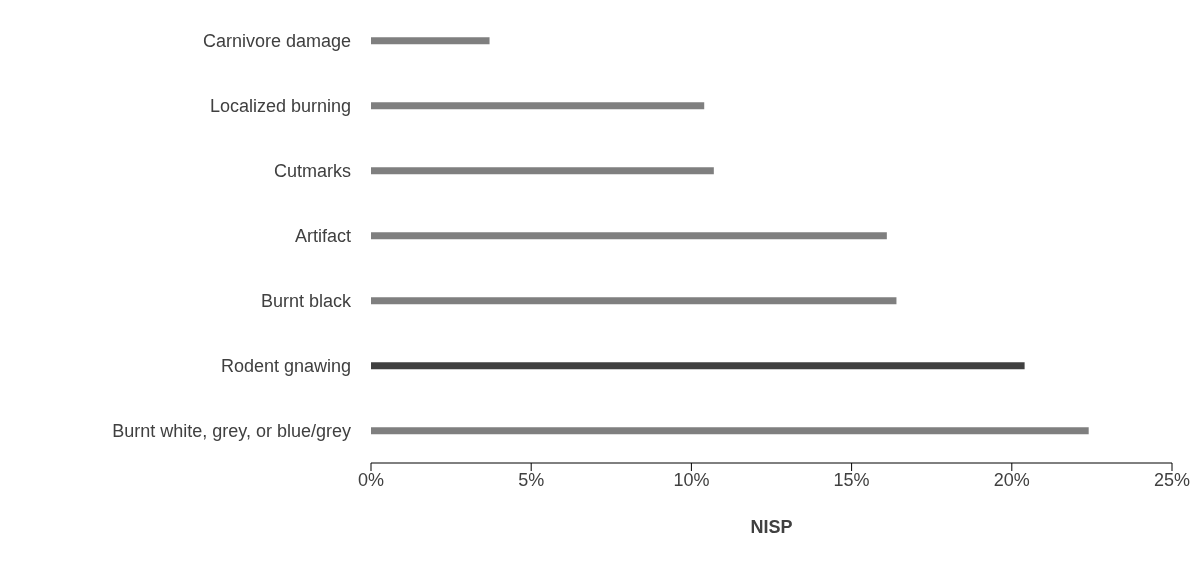 The height and width of the screenshot is (561, 1202). I want to click on x-tick-label: 20%, so click(1011, 479).